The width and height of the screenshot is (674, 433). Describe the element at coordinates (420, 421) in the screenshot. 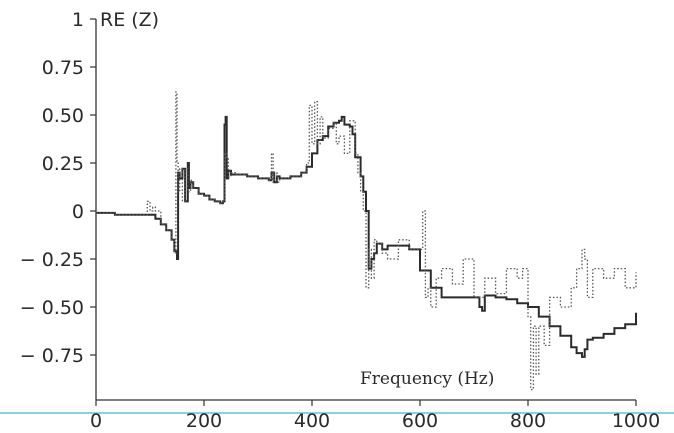

I see `x-tick-label: 600` at that location.